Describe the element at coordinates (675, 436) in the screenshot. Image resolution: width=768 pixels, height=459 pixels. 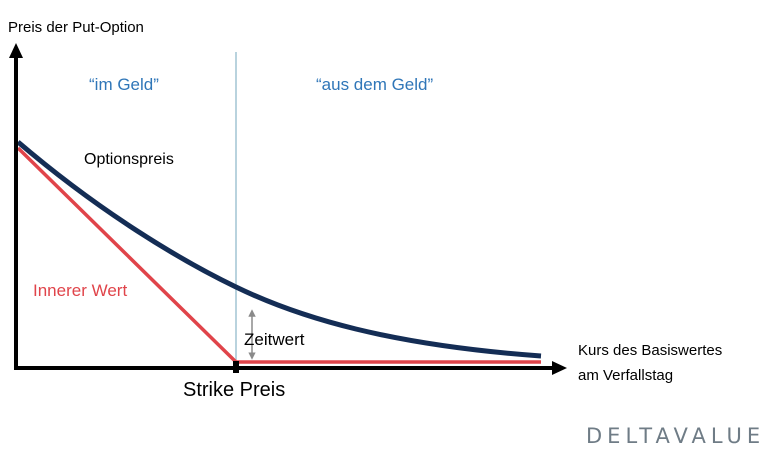
I see `brand-logo-text: DELTAVALUE` at that location.